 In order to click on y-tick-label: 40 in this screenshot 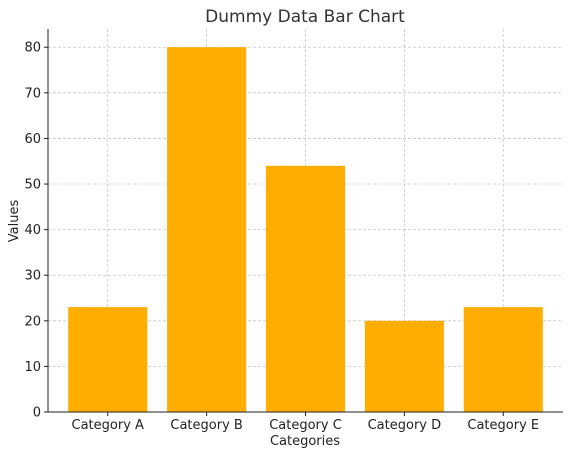, I will do `click(32, 230)`.